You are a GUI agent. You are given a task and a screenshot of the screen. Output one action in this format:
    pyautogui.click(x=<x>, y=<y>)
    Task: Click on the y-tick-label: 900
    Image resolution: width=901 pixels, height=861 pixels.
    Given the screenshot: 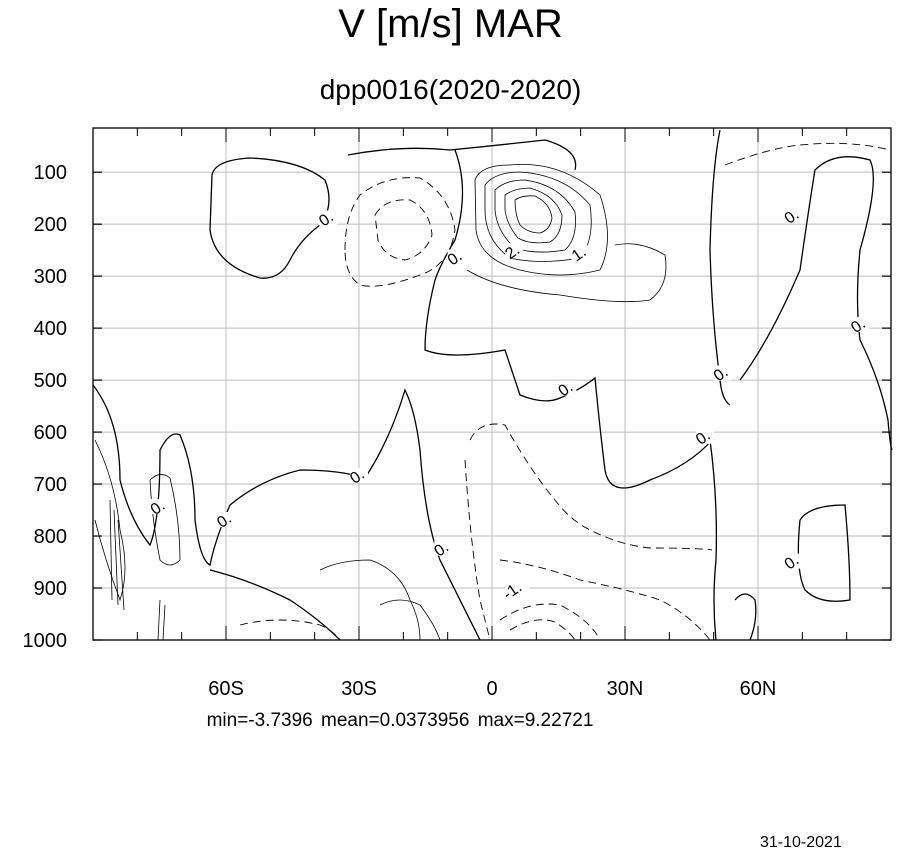 What is the action you would take?
    pyautogui.click(x=50, y=589)
    